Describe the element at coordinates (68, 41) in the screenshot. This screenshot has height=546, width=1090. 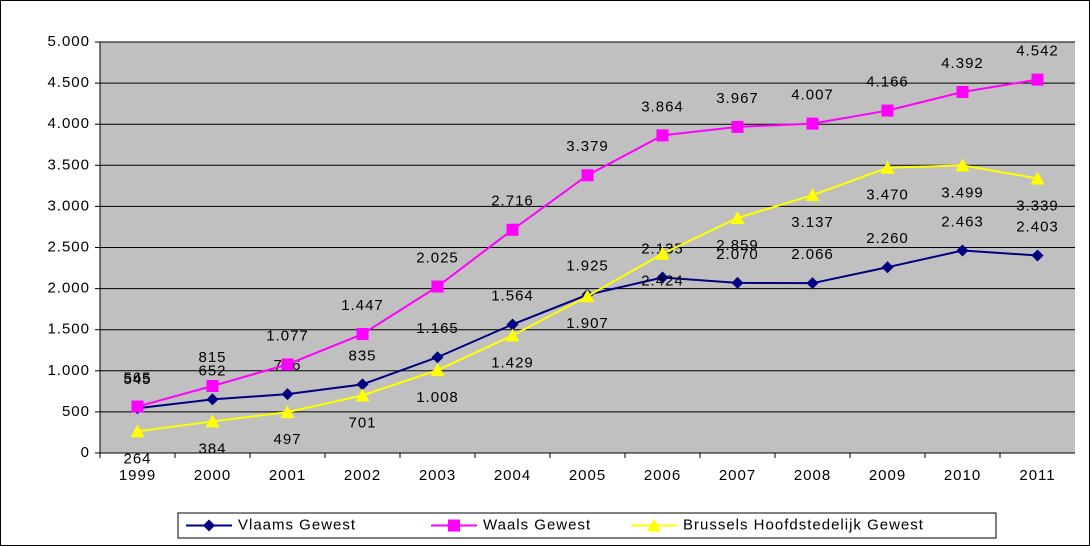
I see `y-tick-label: 5.000` at that location.